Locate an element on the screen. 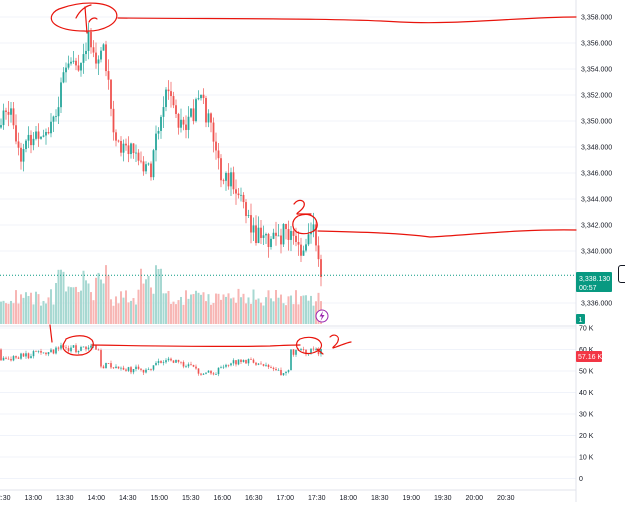  time-tick-label: 16:30 is located at coordinates (254, 498).